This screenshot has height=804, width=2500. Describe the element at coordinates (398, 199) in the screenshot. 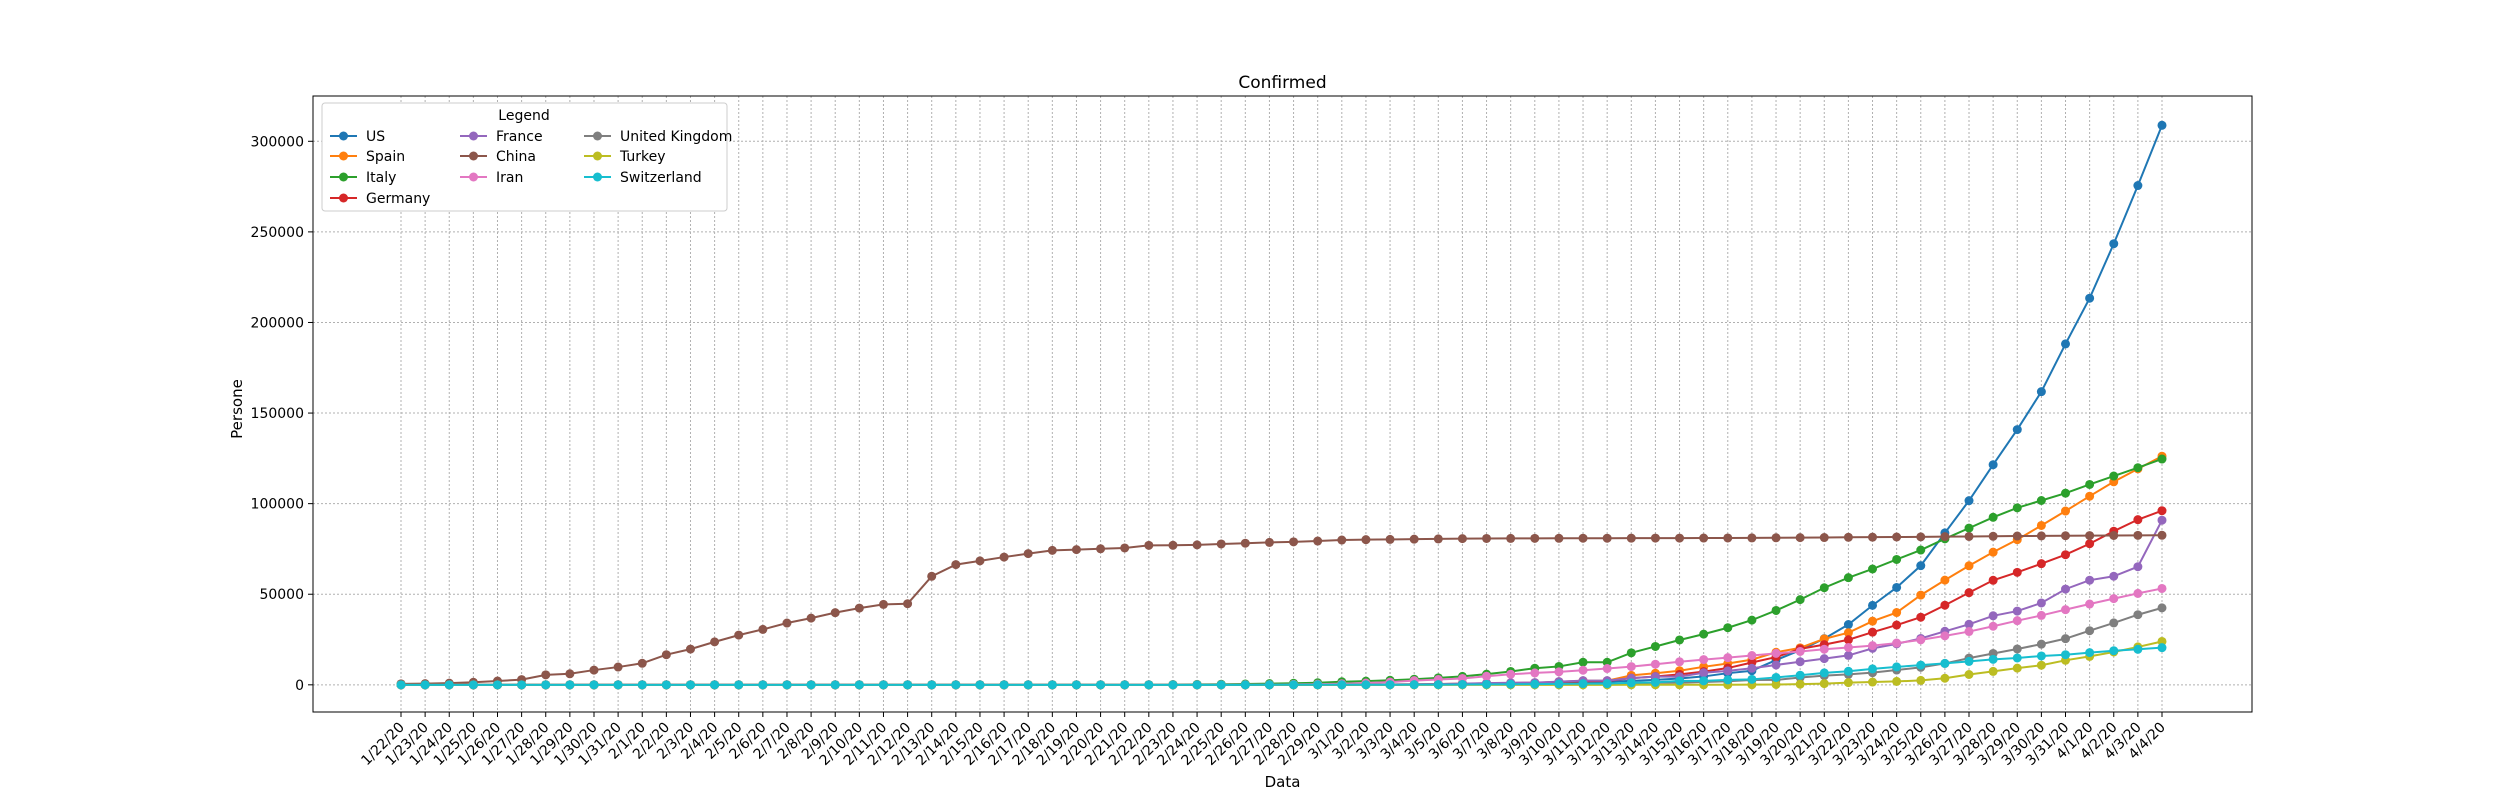

I see `legend-label: Germany` at that location.